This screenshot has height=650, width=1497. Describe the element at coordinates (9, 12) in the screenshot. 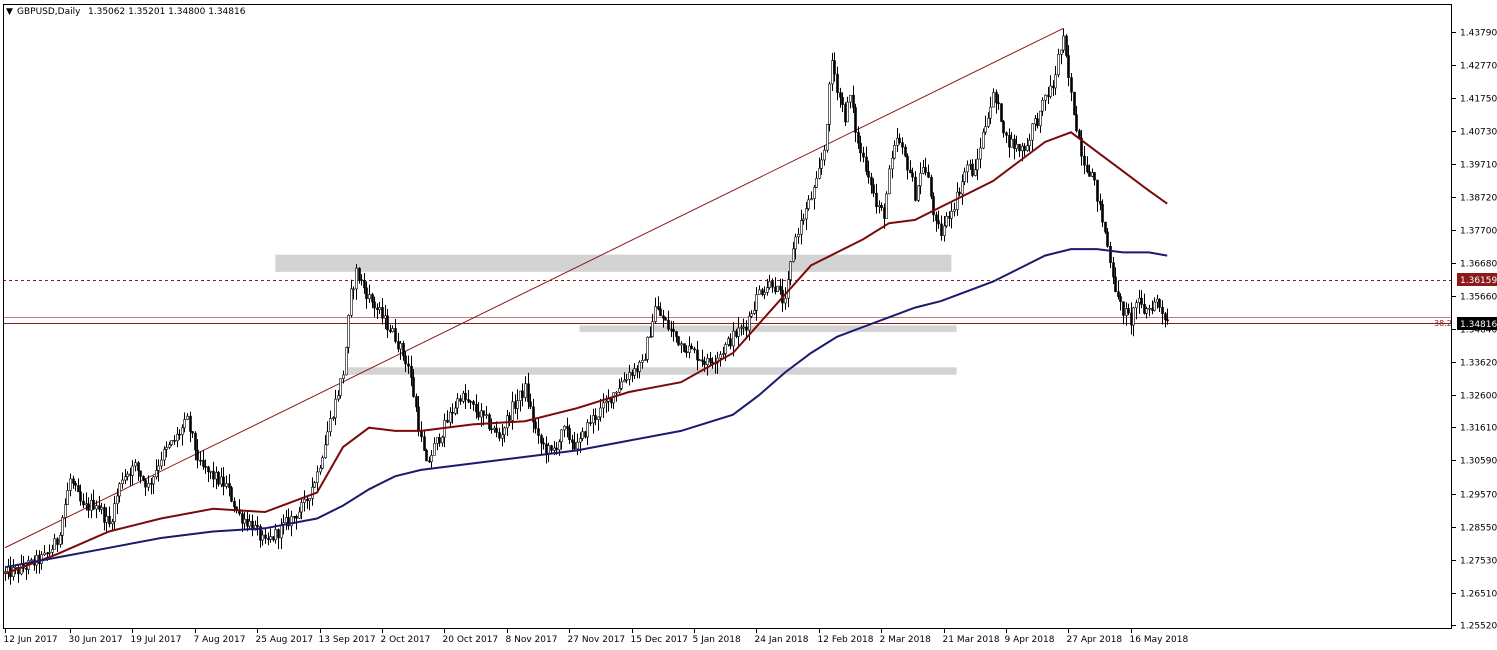

I see `header-arrow: ▼` at that location.